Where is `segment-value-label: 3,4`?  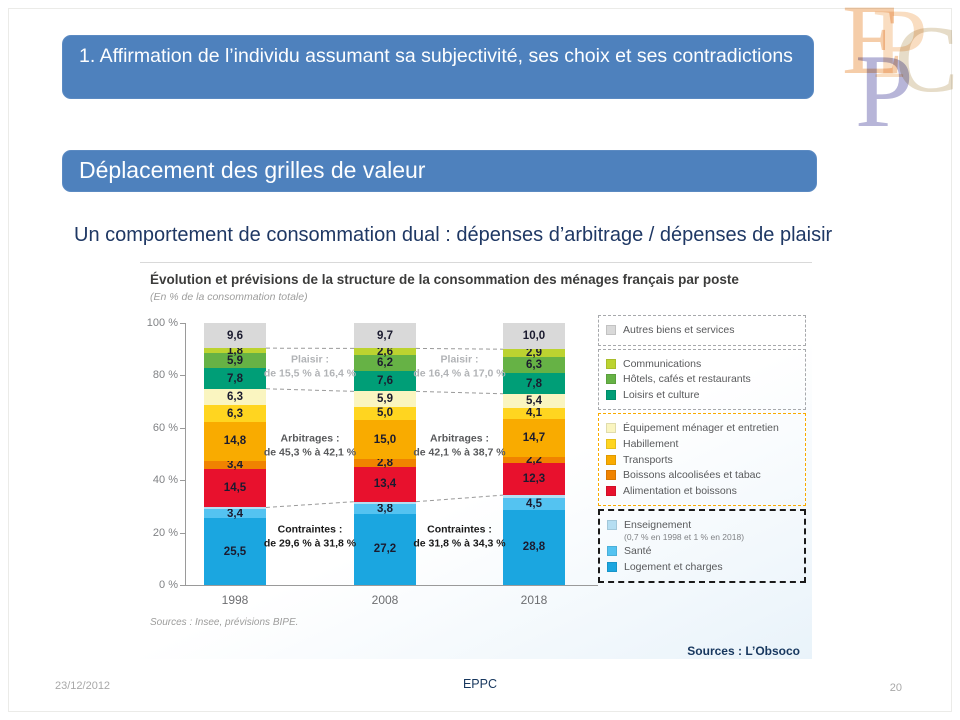 segment-value-label: 3,4 is located at coordinates (235, 465).